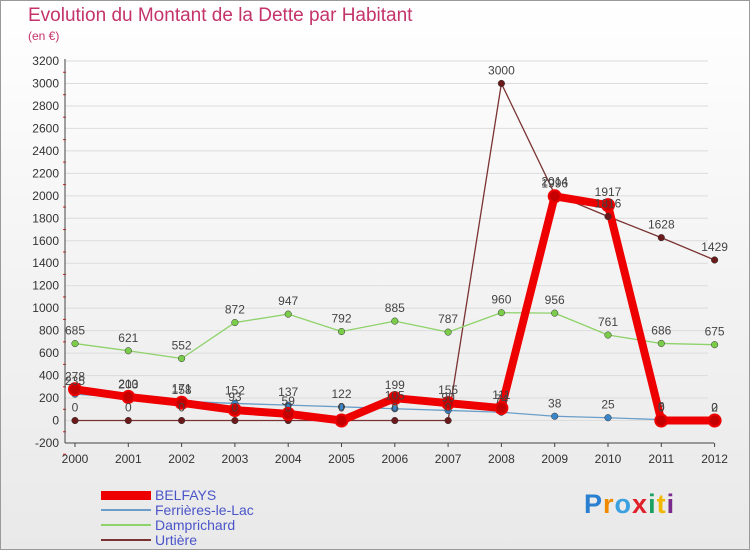 The height and width of the screenshot is (550, 750). I want to click on data-label: 203, so click(128, 385).